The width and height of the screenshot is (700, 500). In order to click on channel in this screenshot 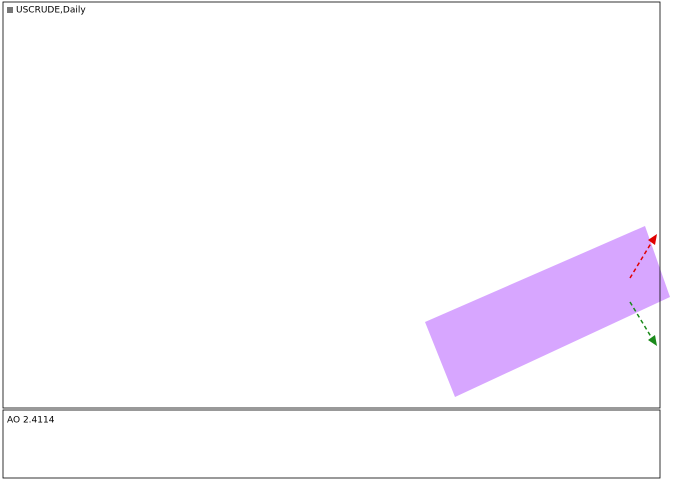, I will do `click(547, 311)`.